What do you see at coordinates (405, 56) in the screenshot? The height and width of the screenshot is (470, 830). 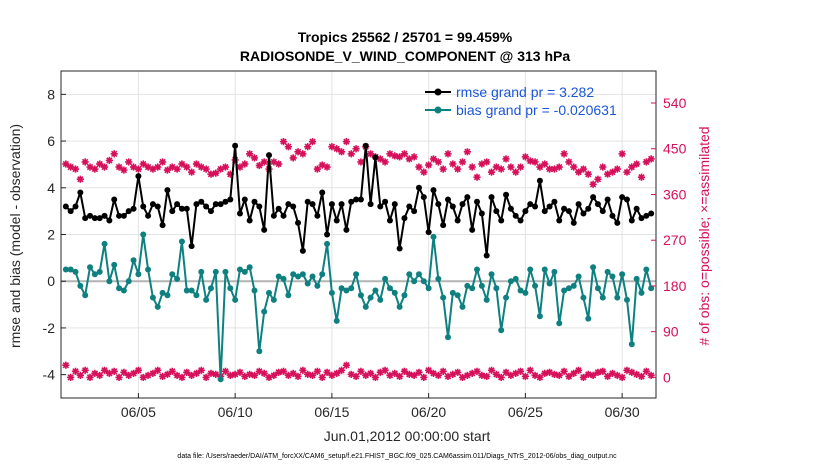 I see `chart-subtitle: RADIOSONDE_V_WIND_COMPONENT @ 313 hPa` at bounding box center [405, 56].